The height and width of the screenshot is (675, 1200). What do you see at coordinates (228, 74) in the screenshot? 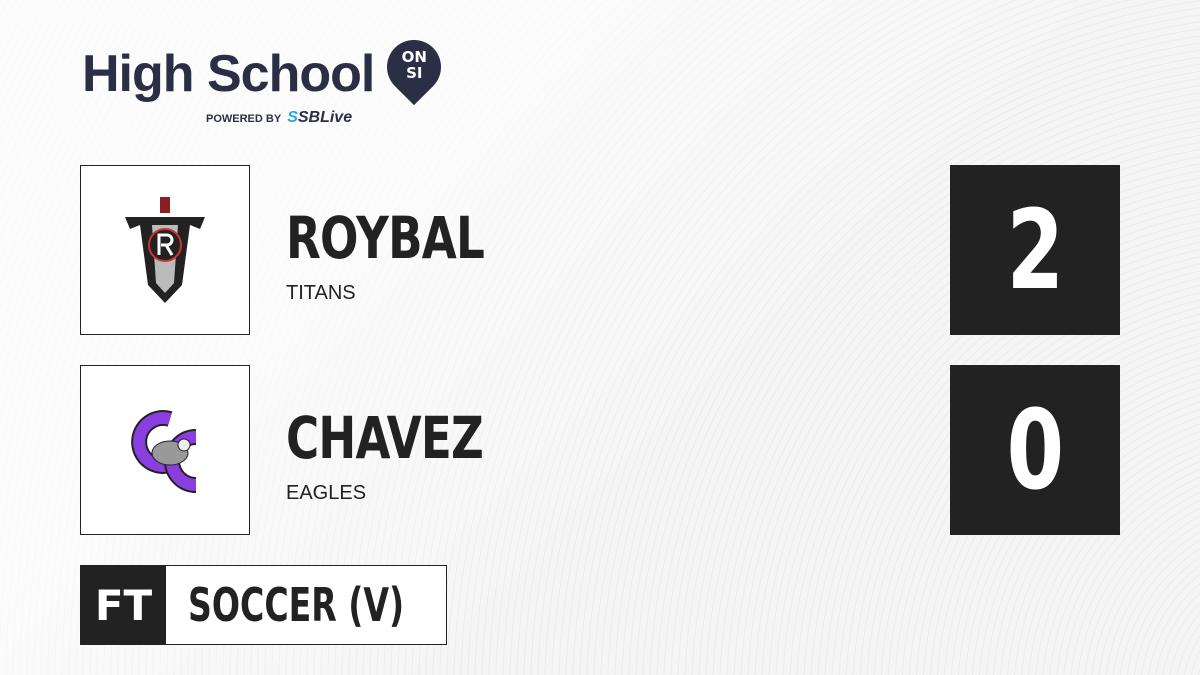
I see `brand-title: High School` at bounding box center [228, 74].